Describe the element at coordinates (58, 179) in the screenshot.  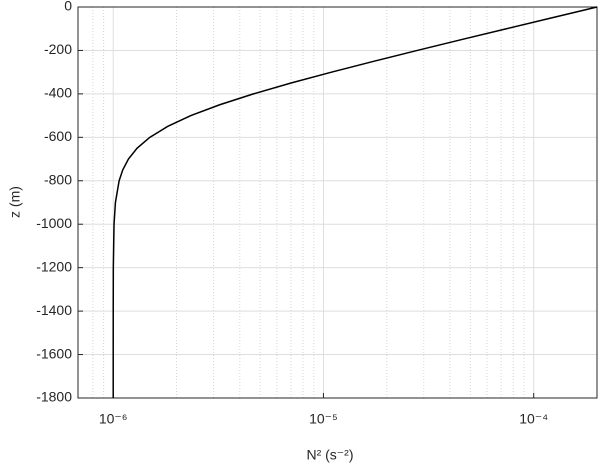
I see `y-tick-label: -800` at that location.